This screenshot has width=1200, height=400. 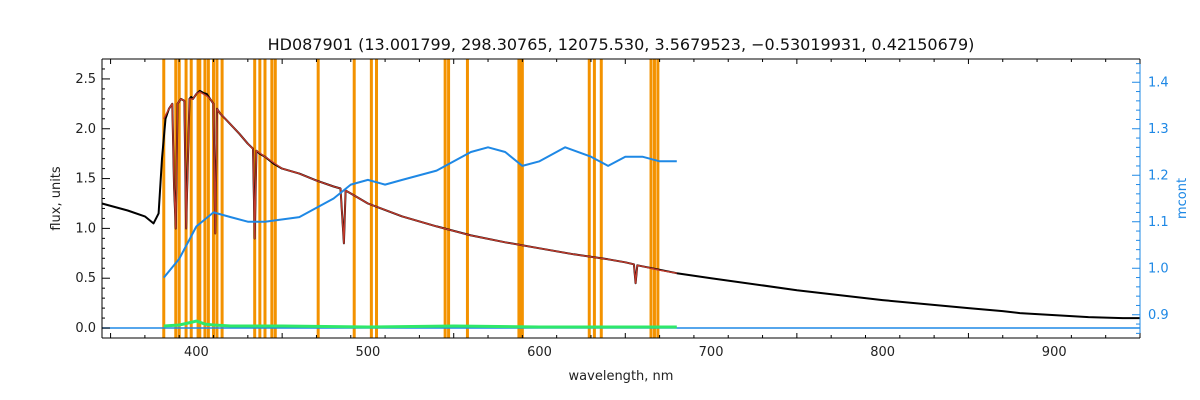 What do you see at coordinates (882, 352) in the screenshot?
I see `x-tick-label: 800` at bounding box center [882, 352].